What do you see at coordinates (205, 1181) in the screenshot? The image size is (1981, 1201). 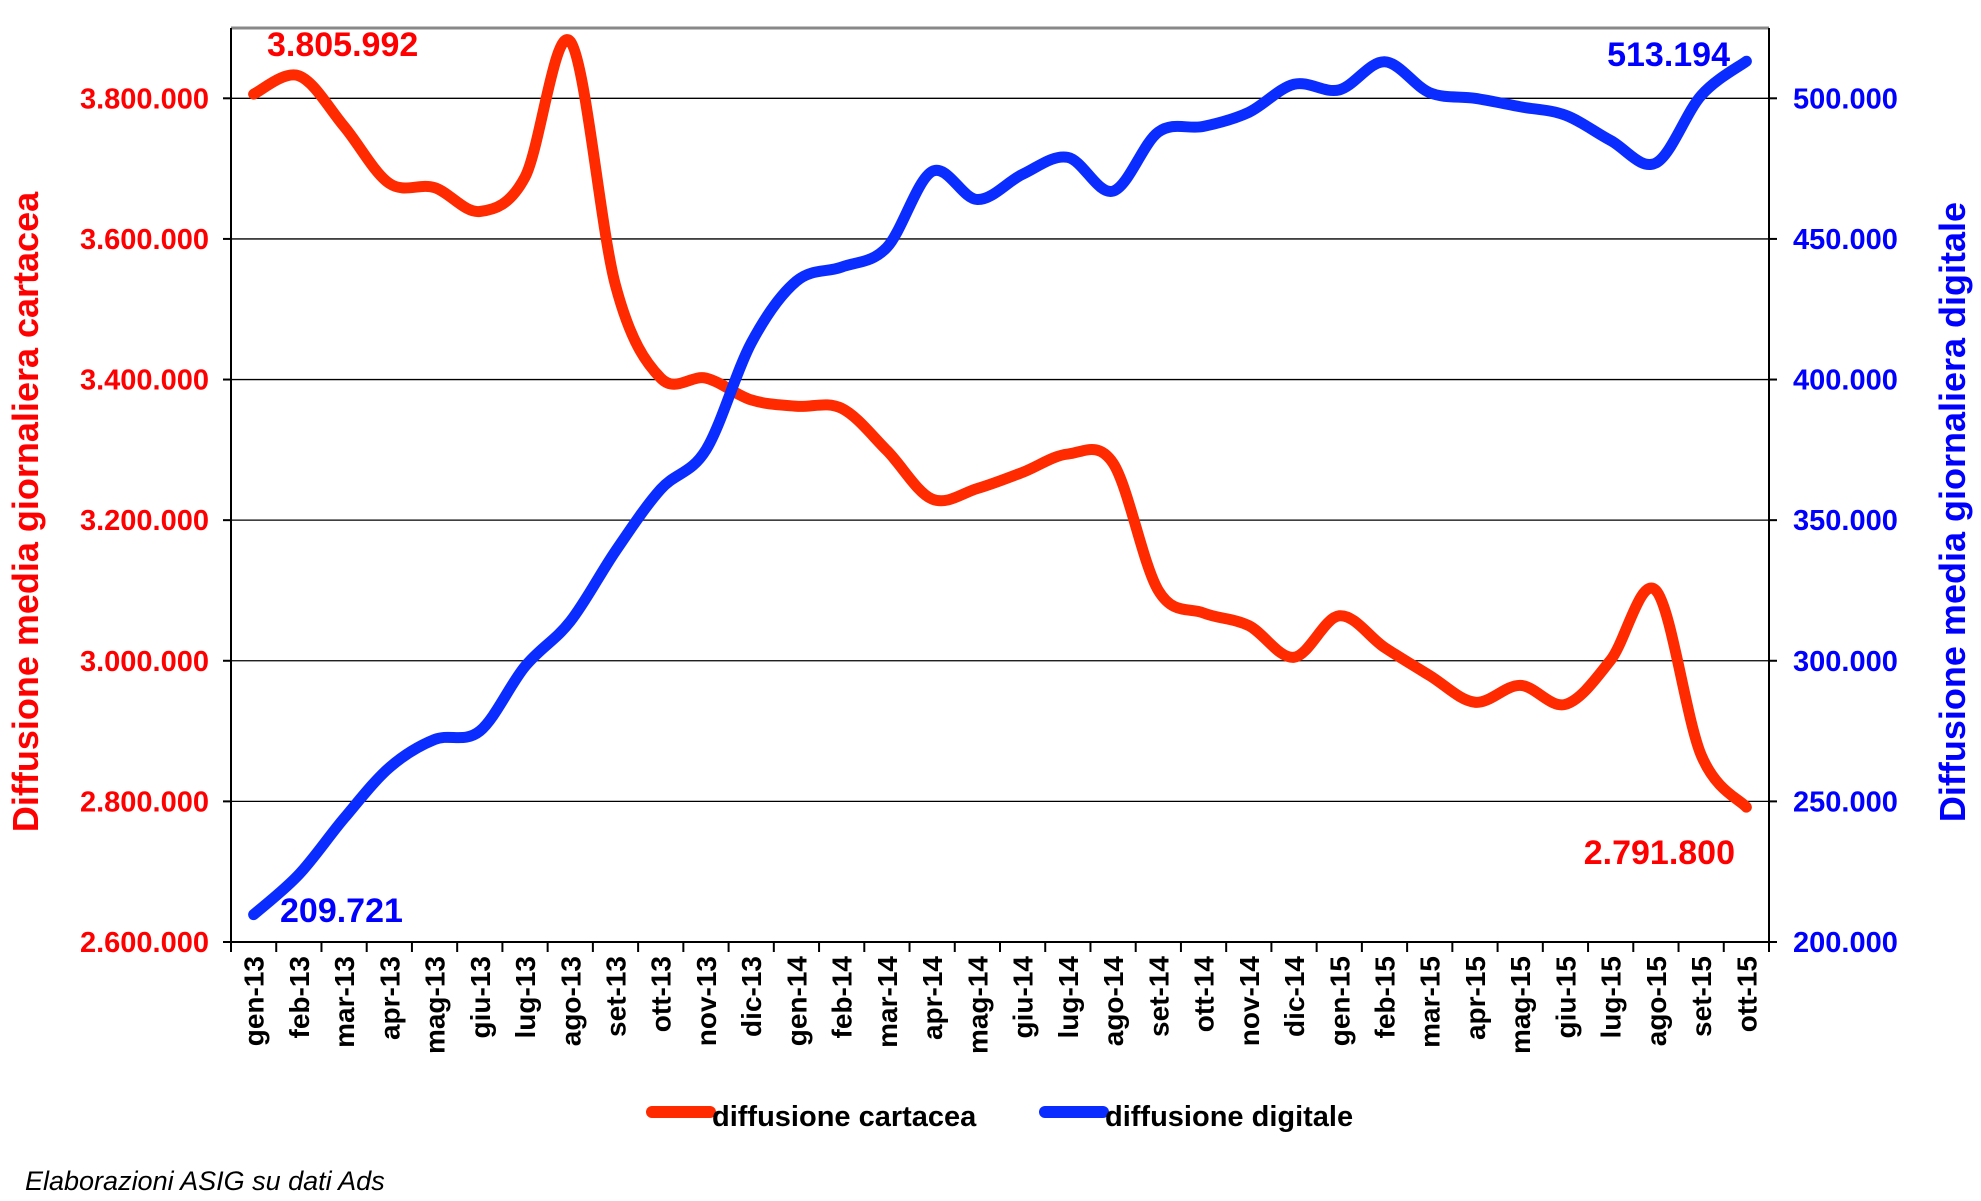 I see `source-footer: Elaborazioni ASIG su dati Ads` at bounding box center [205, 1181].